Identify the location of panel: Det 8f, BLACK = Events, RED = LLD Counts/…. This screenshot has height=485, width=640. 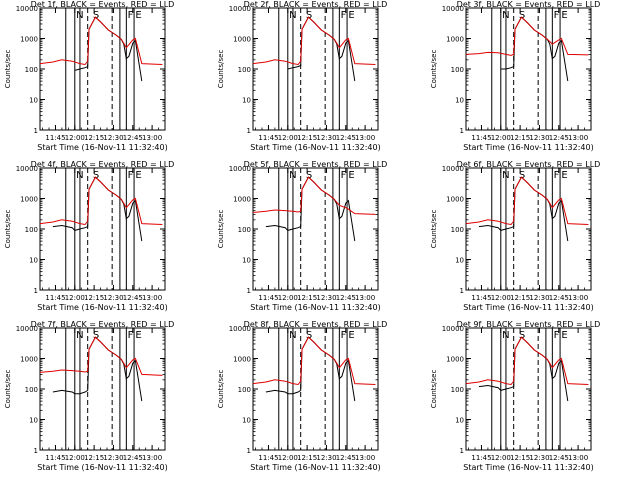
(302, 396).